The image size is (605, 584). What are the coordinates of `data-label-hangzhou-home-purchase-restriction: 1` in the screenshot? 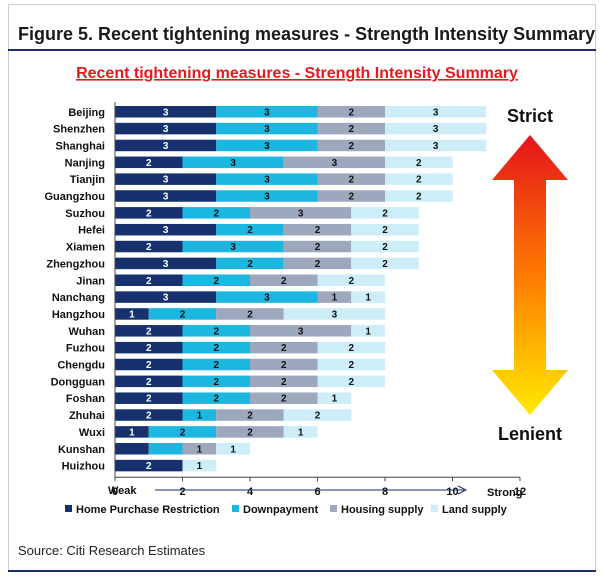 It's located at (132, 314).